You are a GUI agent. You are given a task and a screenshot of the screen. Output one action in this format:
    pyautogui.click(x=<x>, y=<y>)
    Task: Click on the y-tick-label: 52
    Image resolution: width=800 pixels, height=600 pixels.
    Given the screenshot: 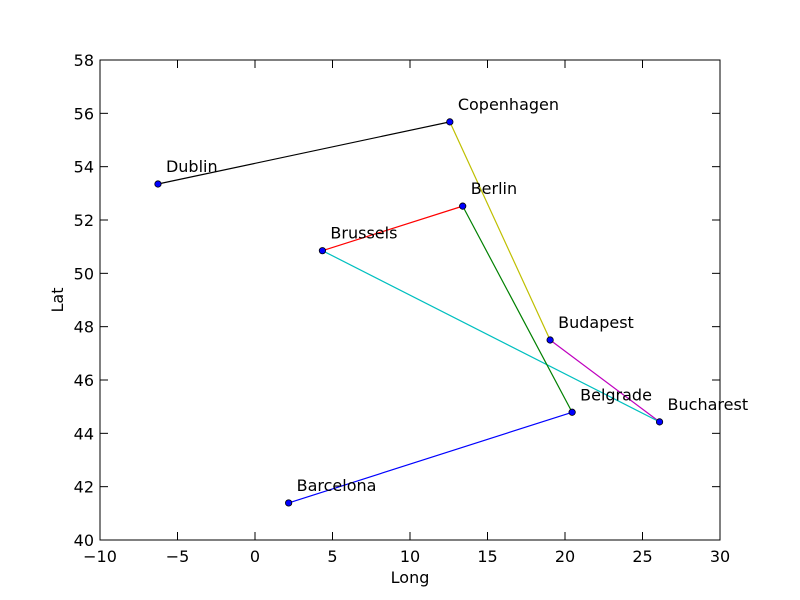 What is the action you would take?
    pyautogui.click(x=84, y=220)
    